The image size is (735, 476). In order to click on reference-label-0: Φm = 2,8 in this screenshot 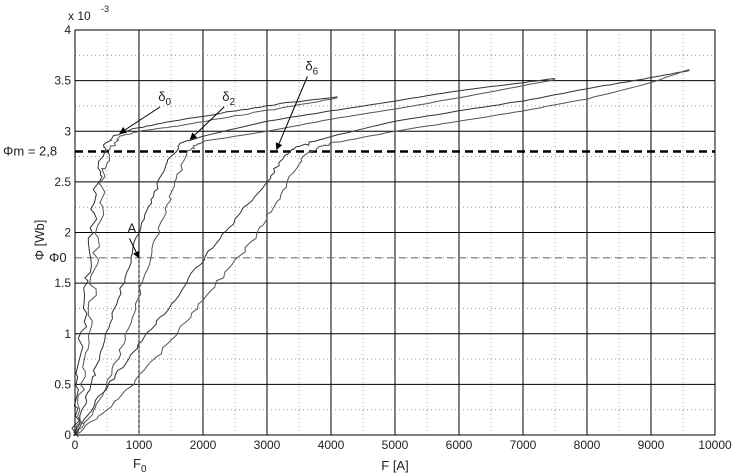, I will do `click(30, 151)`.